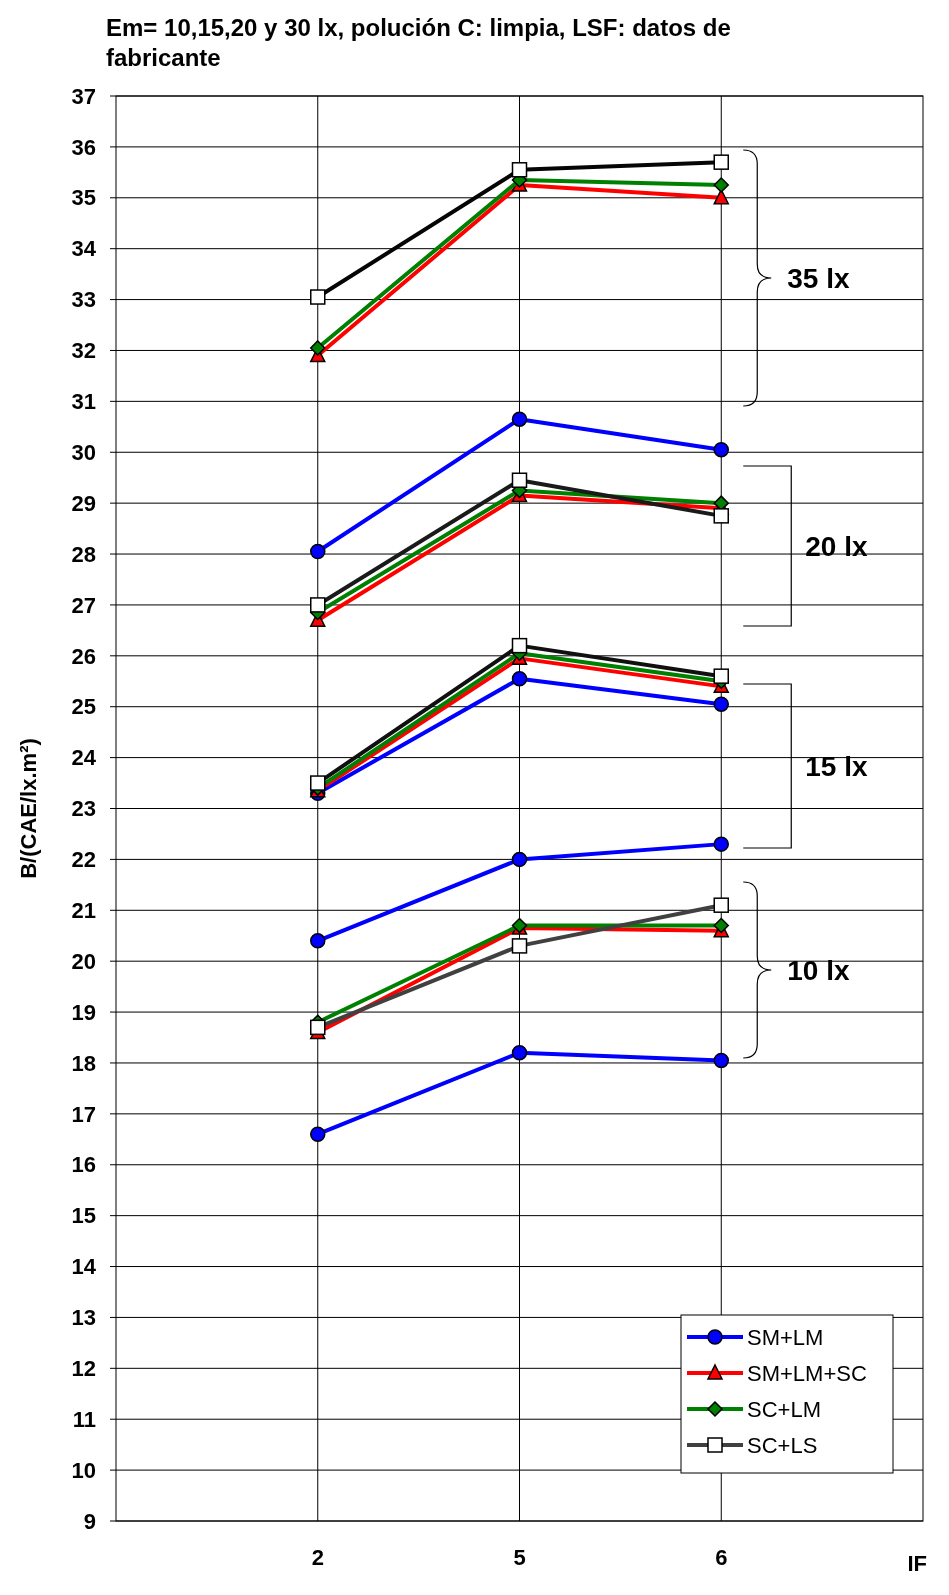  What do you see at coordinates (83, 402) in the screenshot?
I see `y-tick-label: 31` at bounding box center [83, 402].